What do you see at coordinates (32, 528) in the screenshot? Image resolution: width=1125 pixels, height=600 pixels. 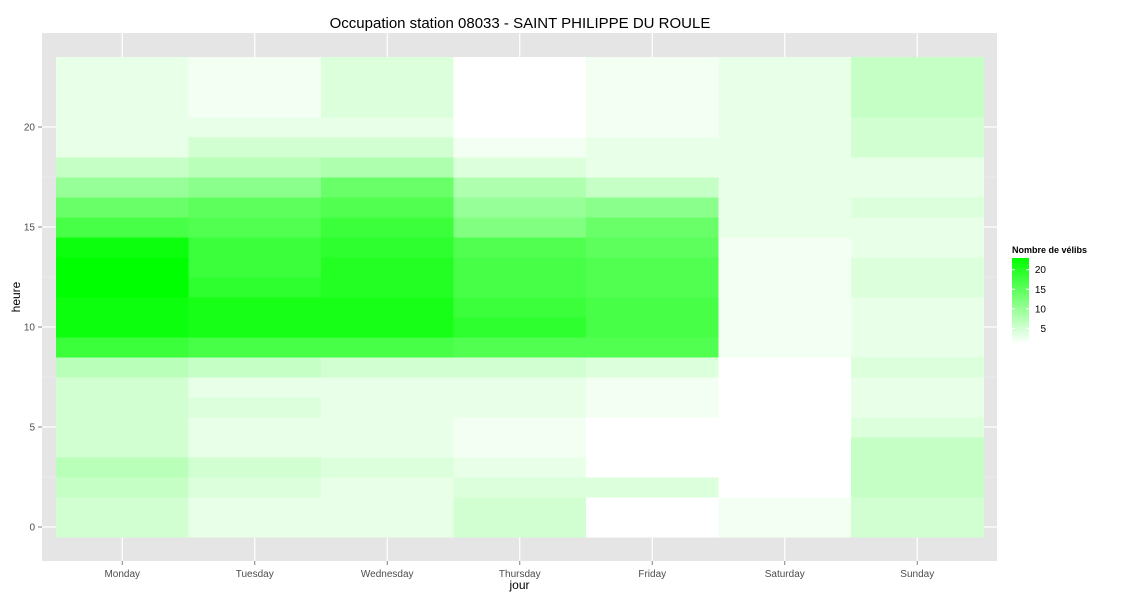 I see `y-tick-label: 0` at bounding box center [32, 528].